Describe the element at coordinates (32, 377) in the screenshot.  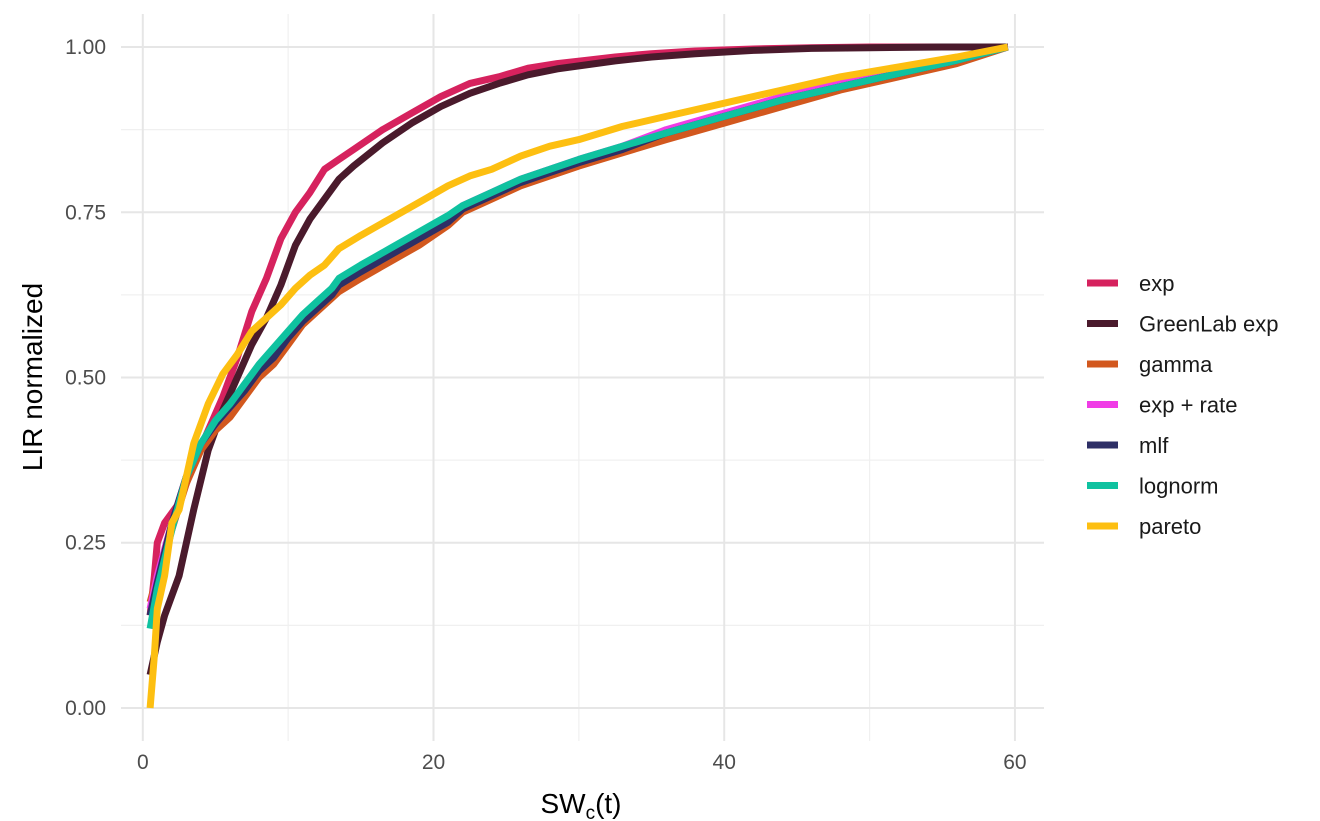
I see `y-axis-title: LIR normalized` at that location.